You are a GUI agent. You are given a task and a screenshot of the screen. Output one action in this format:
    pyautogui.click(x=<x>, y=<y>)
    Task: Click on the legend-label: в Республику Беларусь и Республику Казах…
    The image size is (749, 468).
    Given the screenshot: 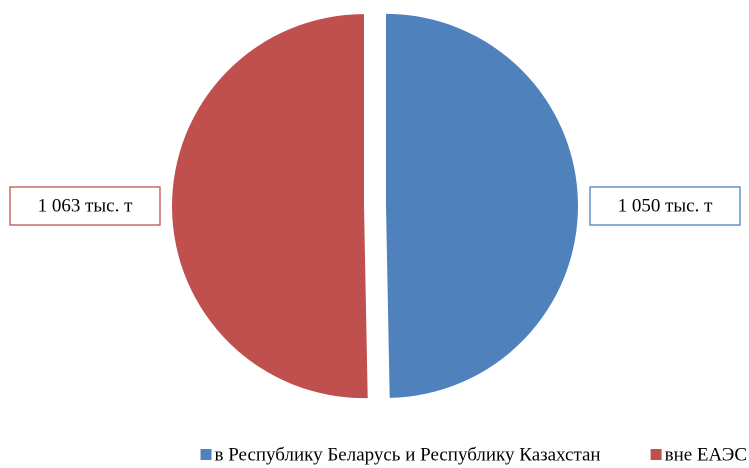 What is the action you would take?
    pyautogui.click(x=408, y=454)
    